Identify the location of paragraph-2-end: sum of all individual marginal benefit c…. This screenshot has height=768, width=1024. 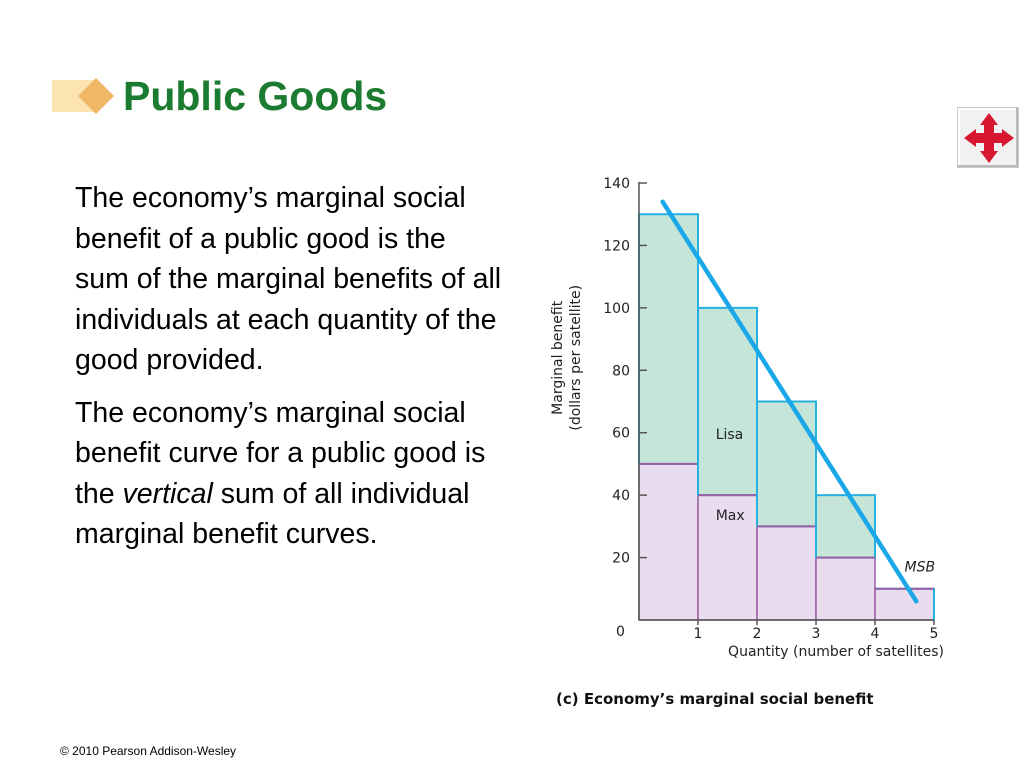
(272, 514).